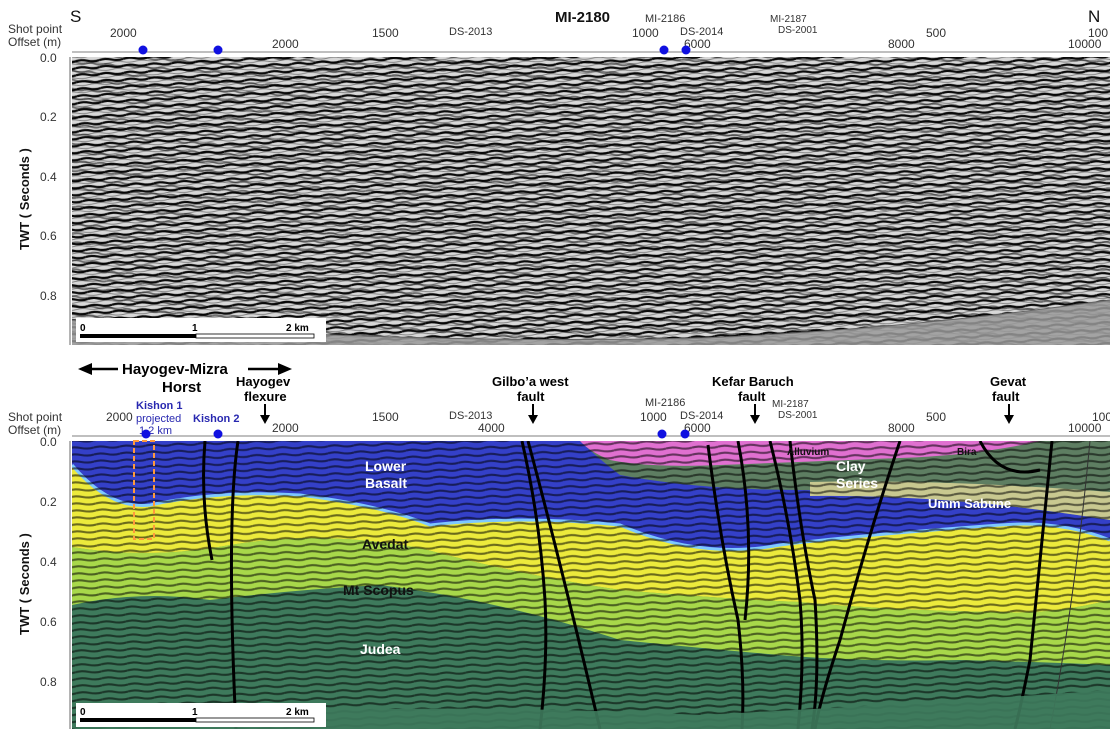 This screenshot has height=729, width=1110. What do you see at coordinates (48, 442) in the screenshot?
I see `bottom-y-tick: 0.0` at bounding box center [48, 442].